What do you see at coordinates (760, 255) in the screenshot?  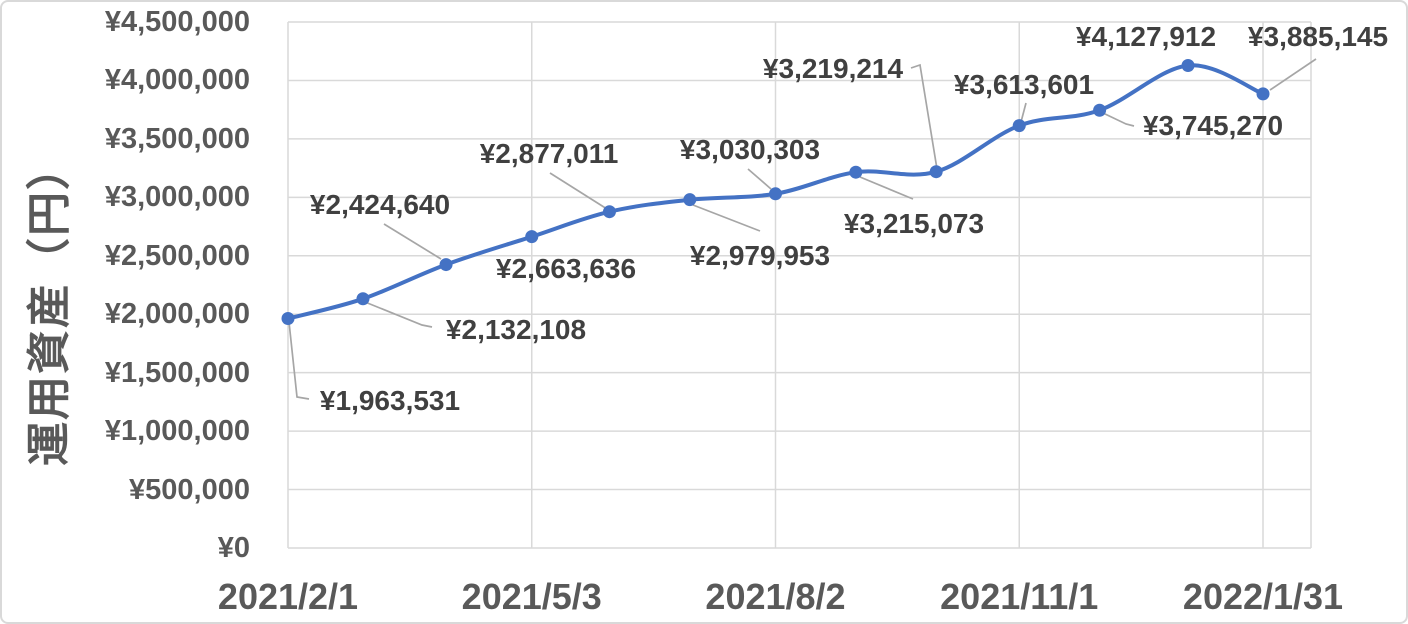 I see `data-point-label: ¥2,979,953` at bounding box center [760, 255].